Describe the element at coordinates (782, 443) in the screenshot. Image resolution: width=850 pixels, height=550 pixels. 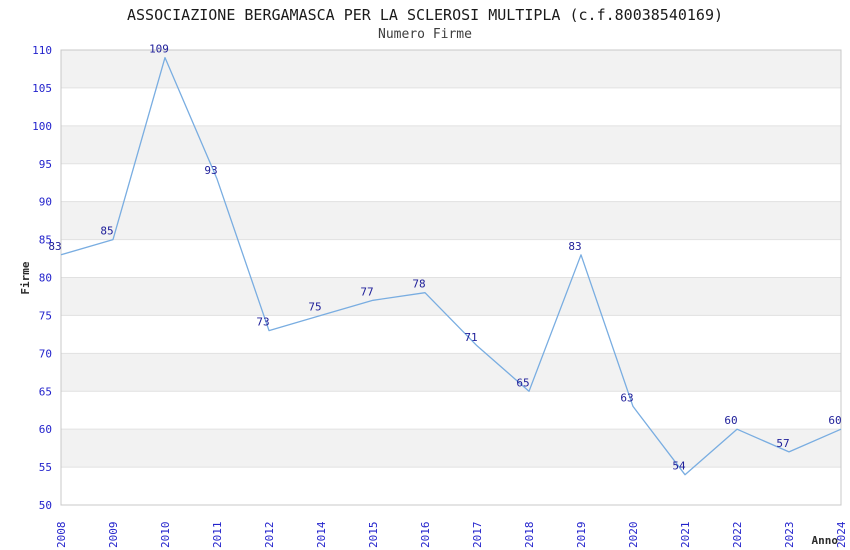
I see `data-label: 57` at that location.